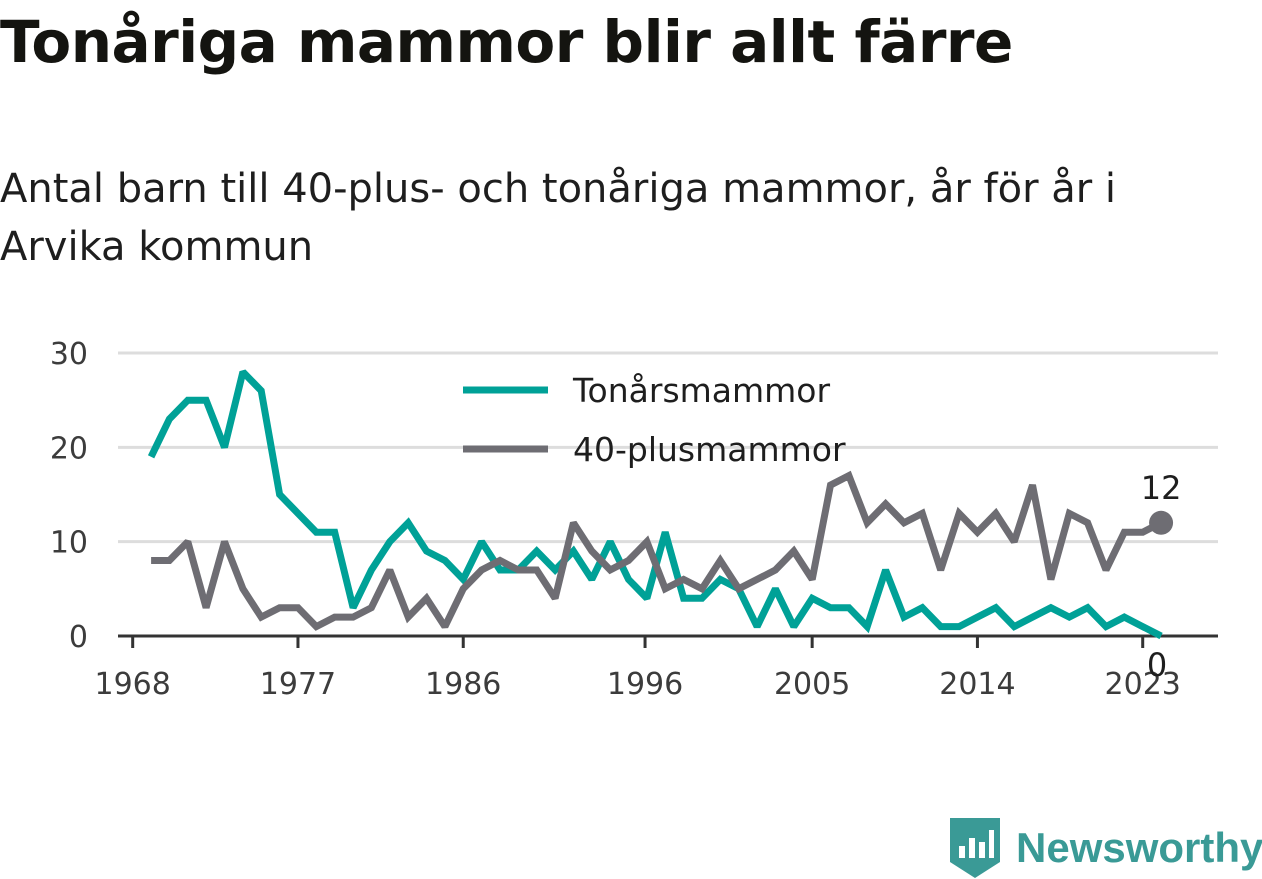 This screenshot has width=1262, height=879. What do you see at coordinates (1139, 847) in the screenshot?
I see `brand-name: Newsworthy` at bounding box center [1139, 847].